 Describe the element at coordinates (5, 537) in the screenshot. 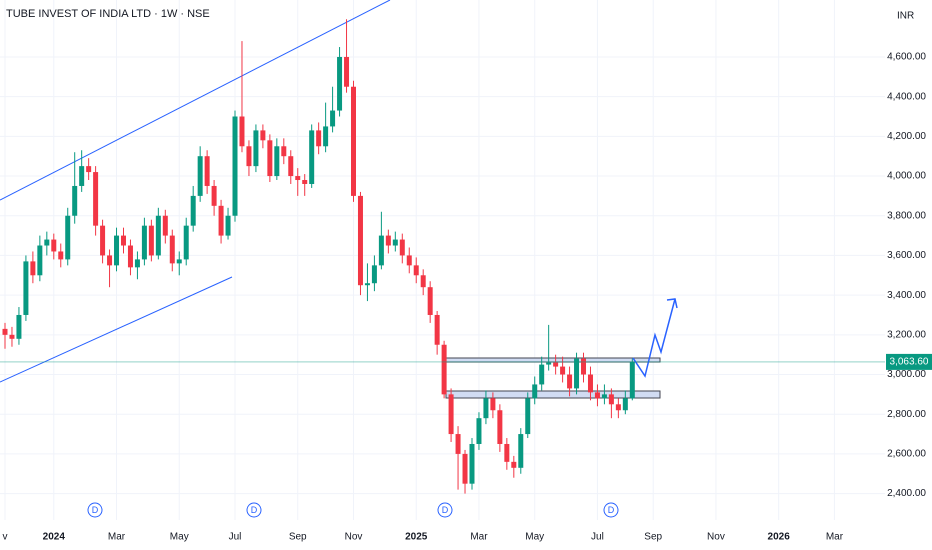

I see `x-tick-label: v` at that location.